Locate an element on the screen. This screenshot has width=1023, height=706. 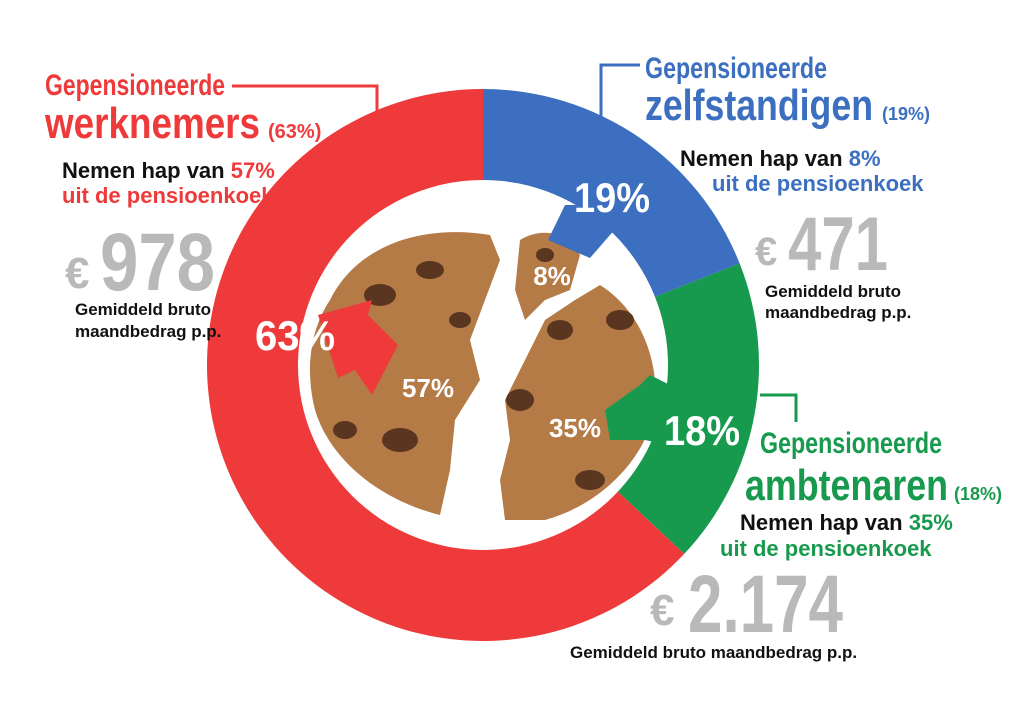
category: zelfstandigen is located at coordinates (759, 105).